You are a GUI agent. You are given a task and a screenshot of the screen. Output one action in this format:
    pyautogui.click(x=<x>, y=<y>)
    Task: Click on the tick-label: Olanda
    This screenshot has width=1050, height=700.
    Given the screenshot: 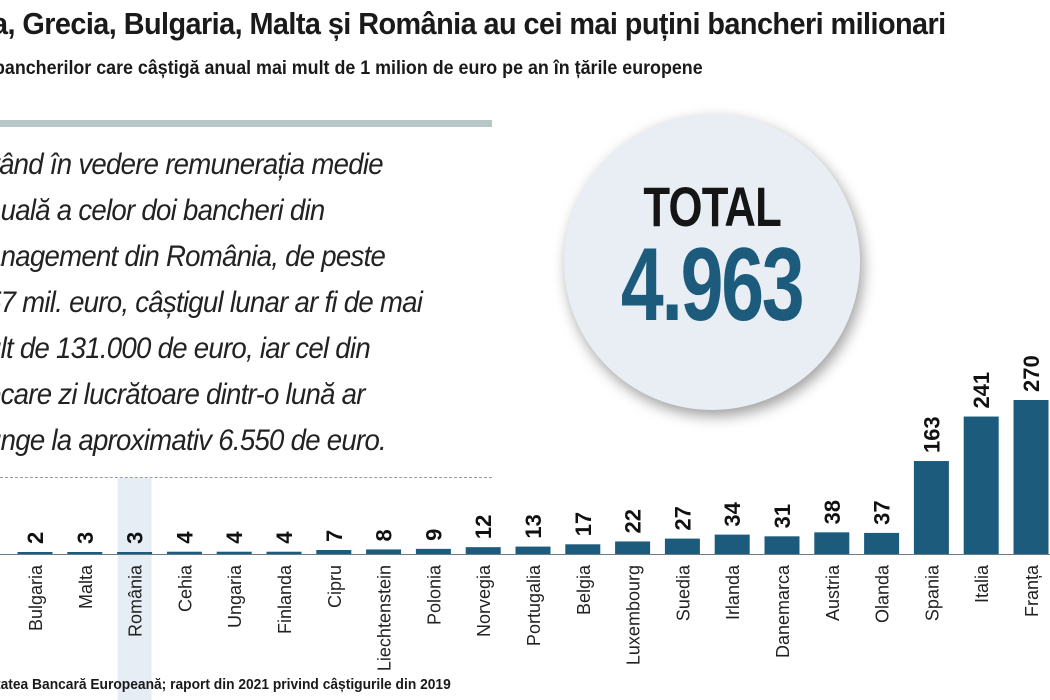 What is the action you would take?
    pyautogui.click(x=883, y=593)
    